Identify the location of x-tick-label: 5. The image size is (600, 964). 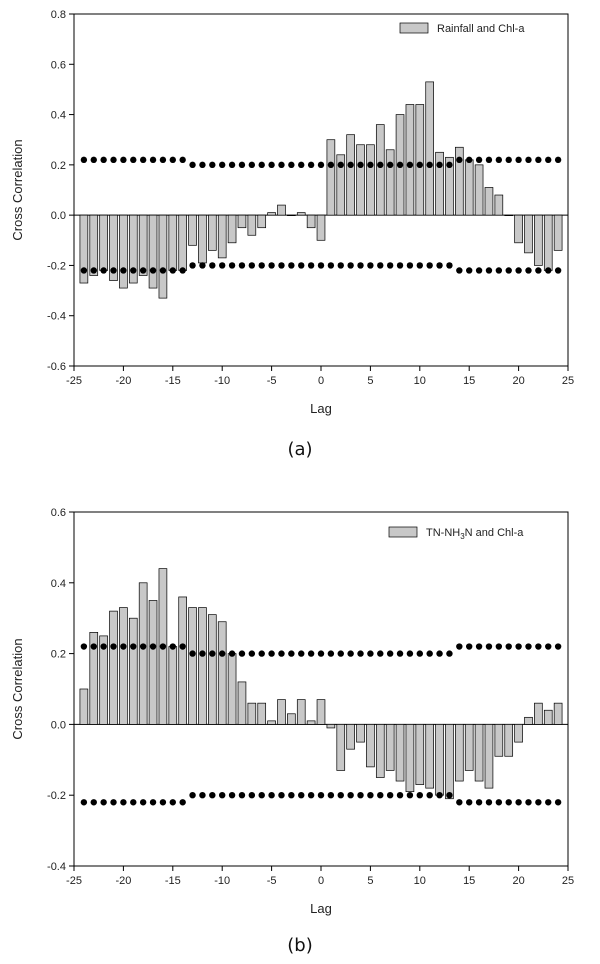
(370, 881).